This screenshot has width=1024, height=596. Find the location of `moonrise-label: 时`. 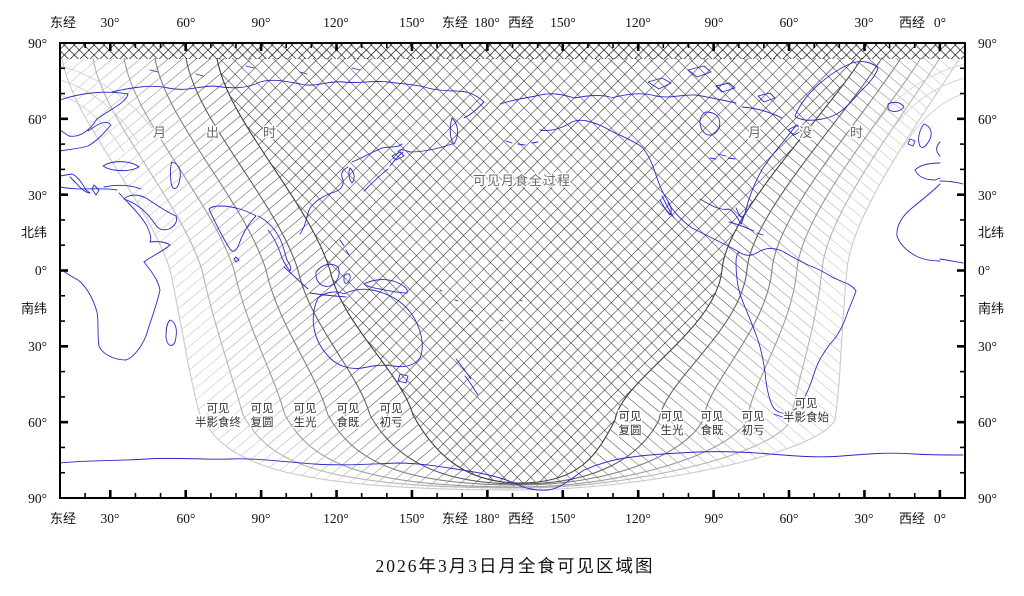

moonrise-label: 时 is located at coordinates (270, 132).